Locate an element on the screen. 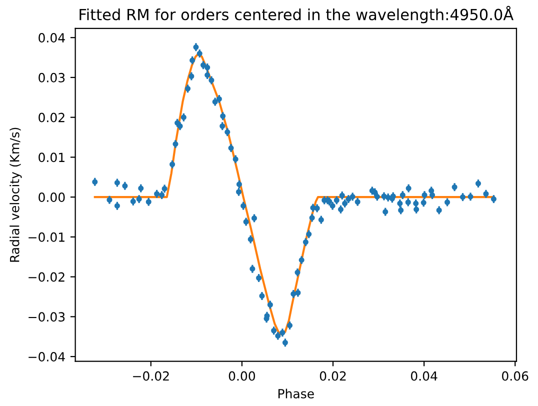 The image size is (538, 406). y-tick-label: −0.01 is located at coordinates (46, 237).